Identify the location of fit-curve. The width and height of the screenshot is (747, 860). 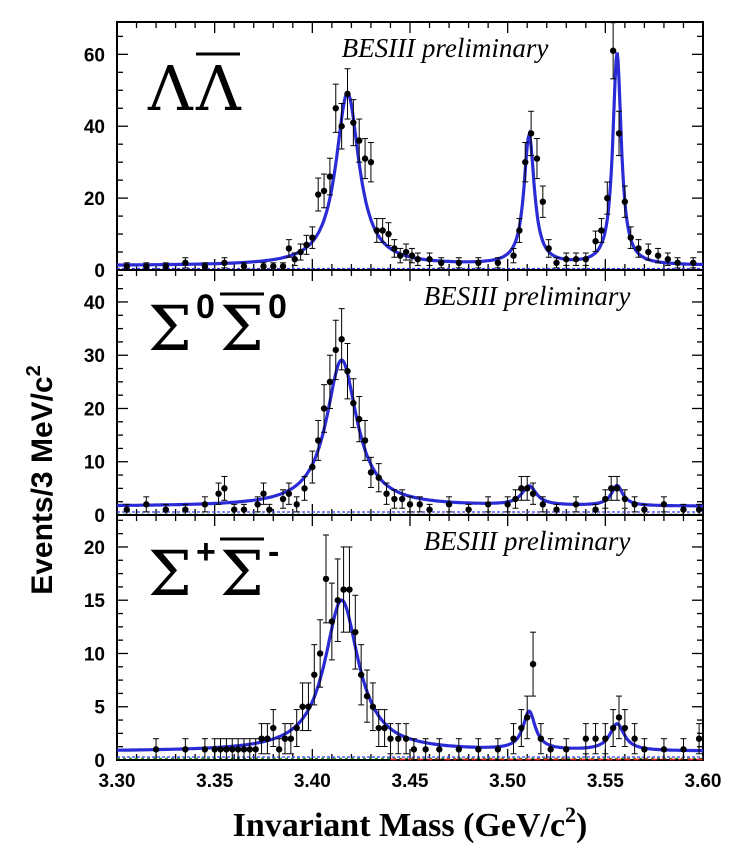
(410, 433).